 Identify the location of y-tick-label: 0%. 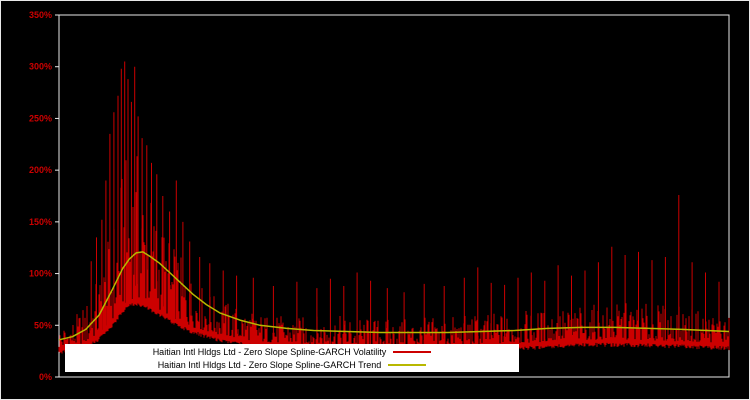
(45, 377).